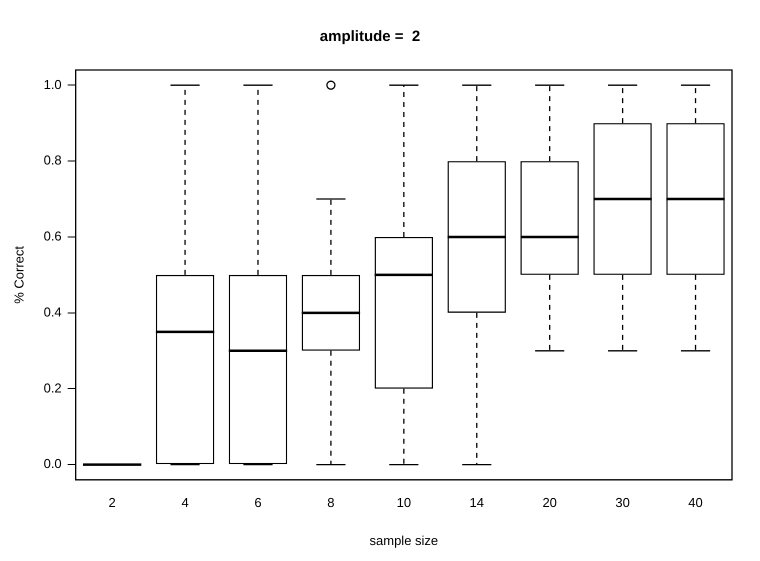 This screenshot has height=561, width=760. Describe the element at coordinates (477, 502) in the screenshot. I see `x-tick-label: 14` at that location.